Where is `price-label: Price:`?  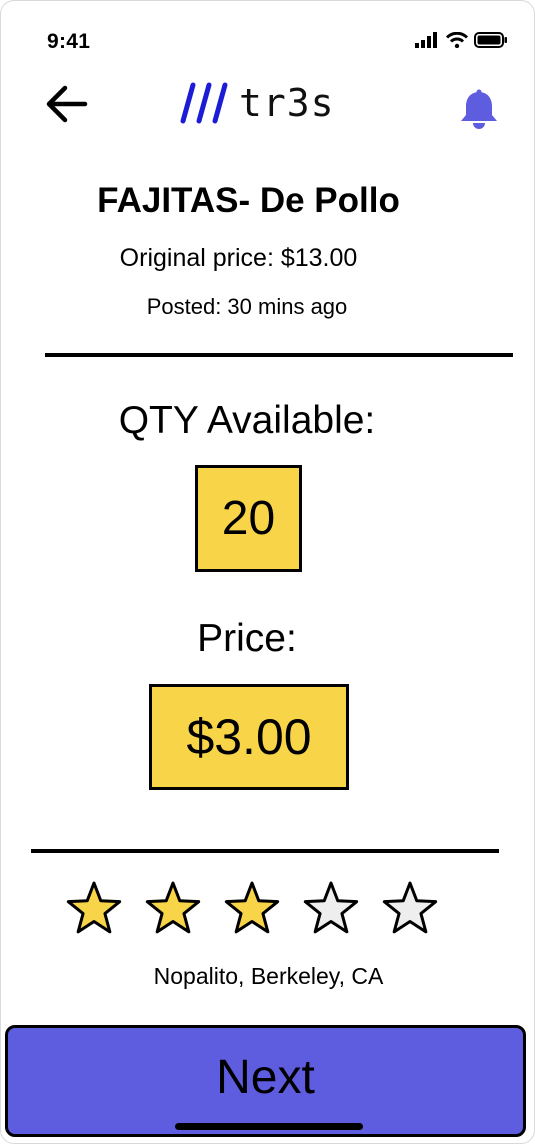 price-label: Price: is located at coordinates (247, 638).